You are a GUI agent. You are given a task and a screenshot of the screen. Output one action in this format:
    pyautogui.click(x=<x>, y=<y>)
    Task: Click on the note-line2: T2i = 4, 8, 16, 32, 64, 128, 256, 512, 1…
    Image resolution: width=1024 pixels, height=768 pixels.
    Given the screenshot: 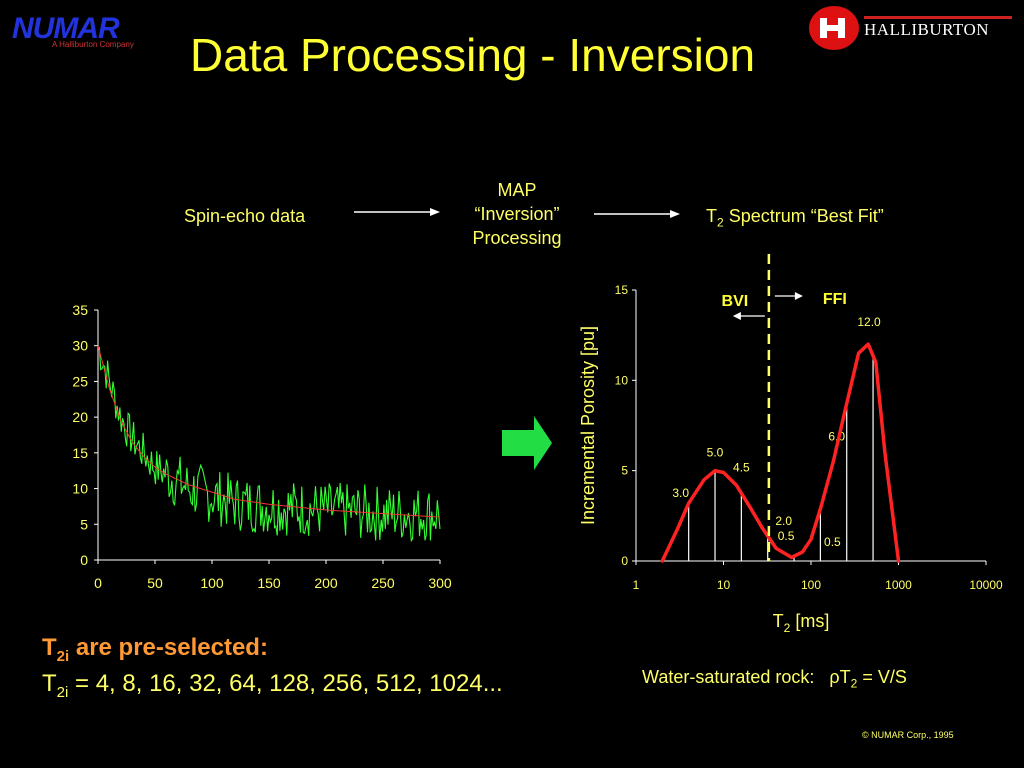 What is the action you would take?
    pyautogui.click(x=272, y=685)
    